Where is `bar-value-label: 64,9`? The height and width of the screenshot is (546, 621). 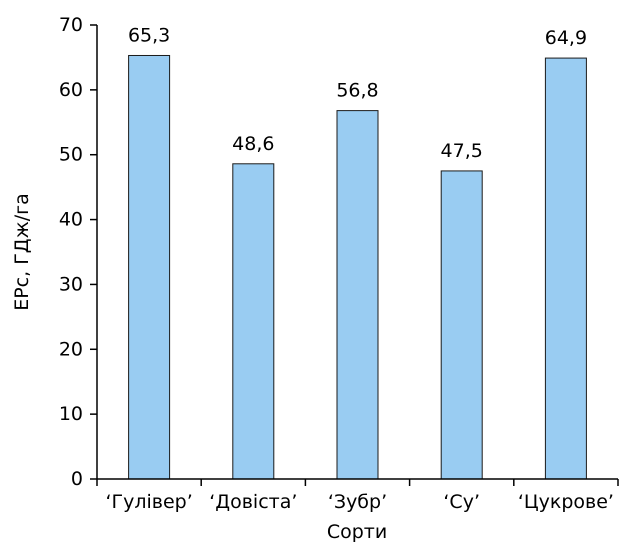
bar-value-label: 64,9 is located at coordinates (566, 38).